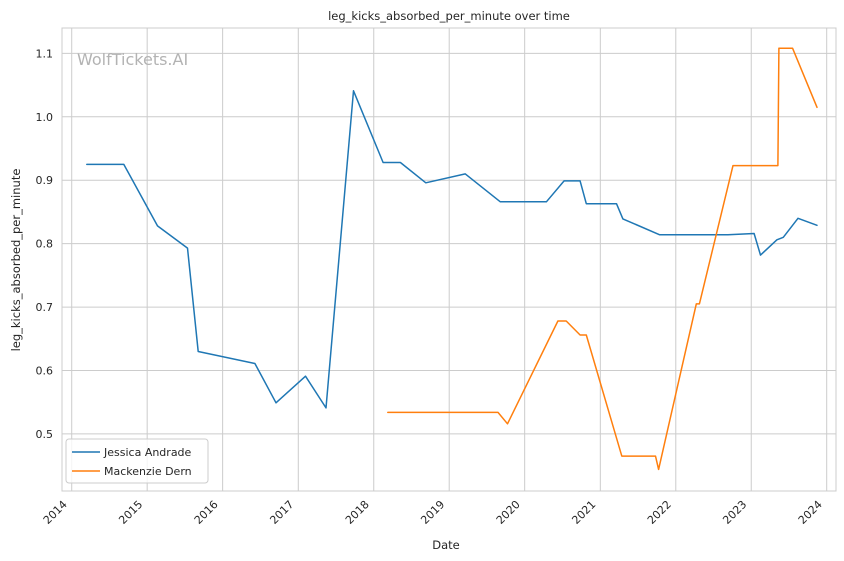  Describe the element at coordinates (45, 53) in the screenshot. I see `y-tick-label: 1.1` at that location.